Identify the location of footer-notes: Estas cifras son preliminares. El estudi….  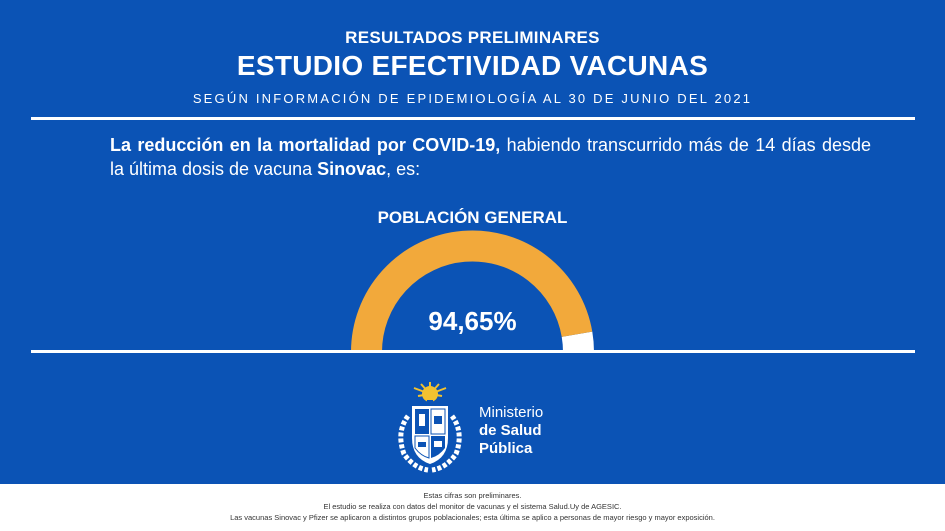
(472, 507).